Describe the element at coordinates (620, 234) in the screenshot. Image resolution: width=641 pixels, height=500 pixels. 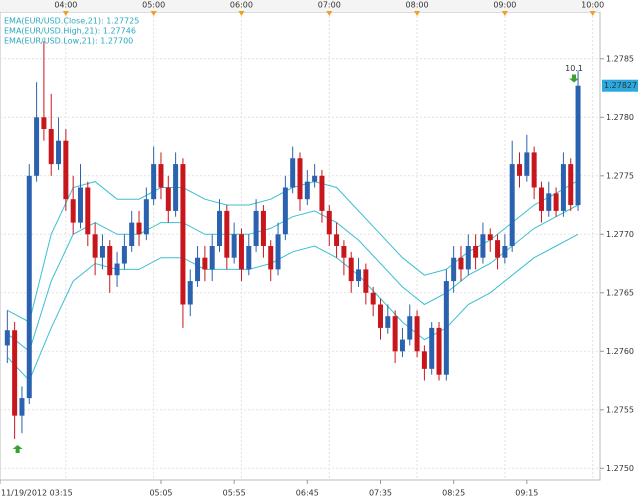
I see `y-tick-label: 1.2770` at that location.